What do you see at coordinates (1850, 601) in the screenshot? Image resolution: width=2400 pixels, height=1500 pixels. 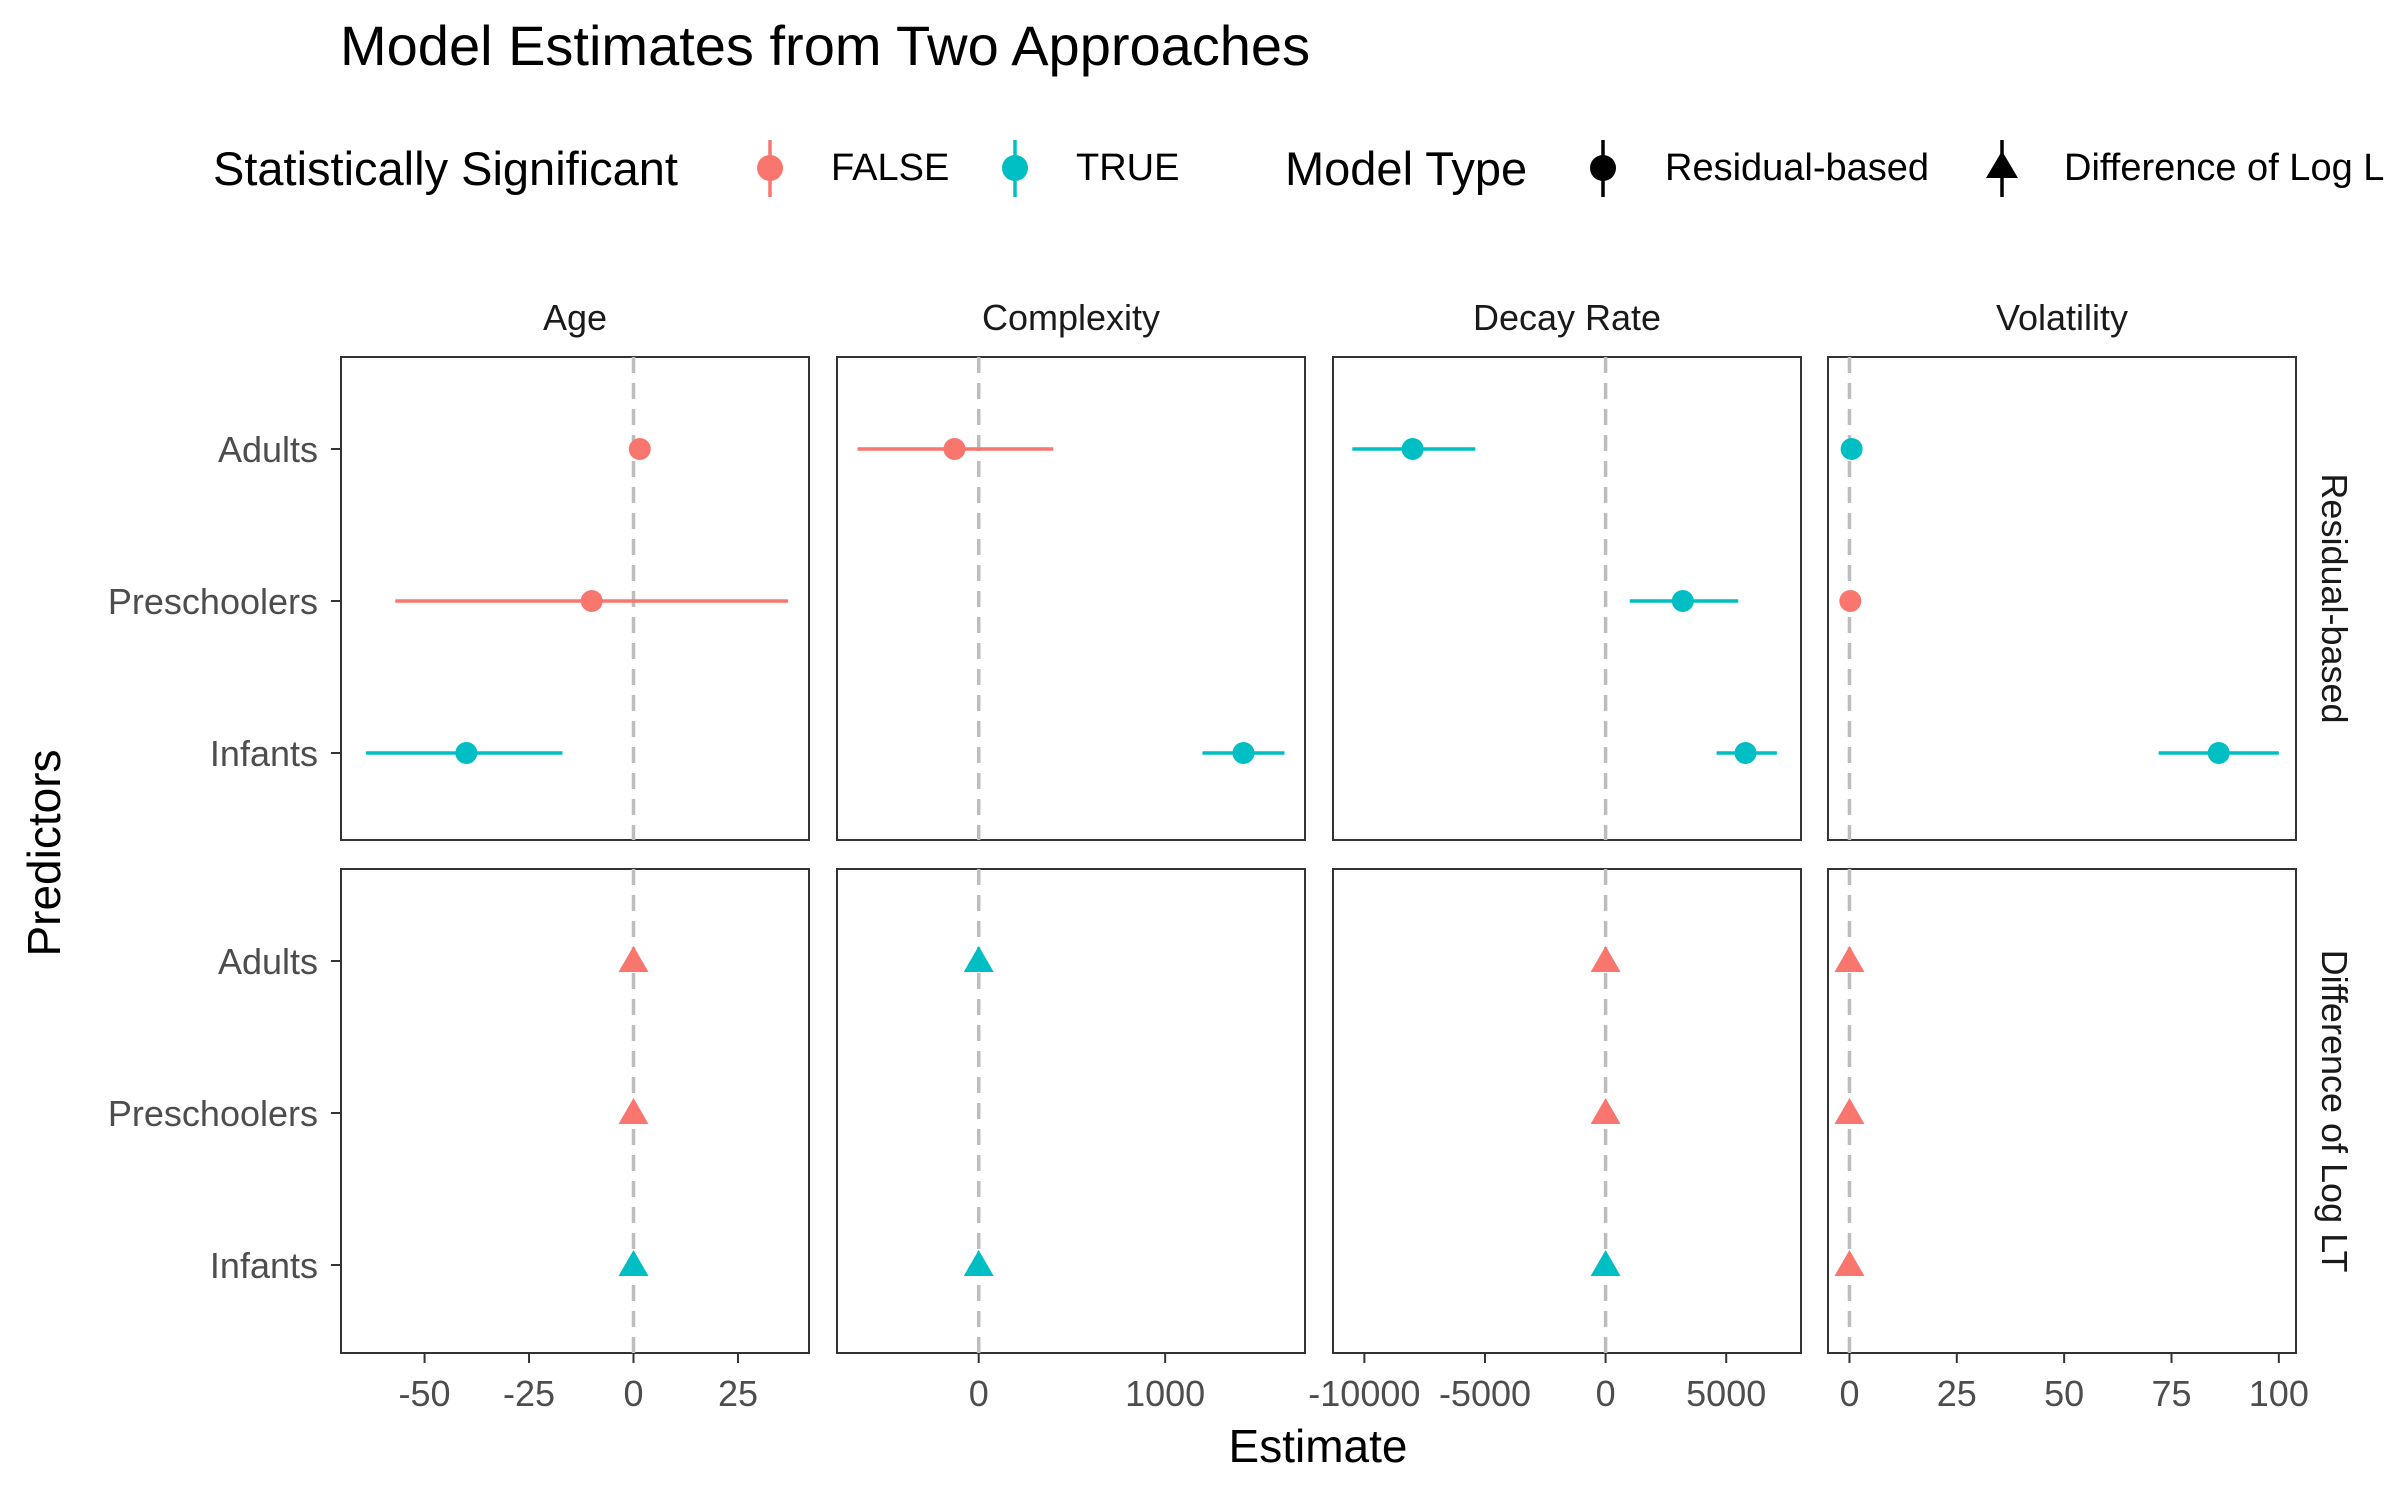 I see `point-volatility-residual-based-preschoolers` at bounding box center [1850, 601].